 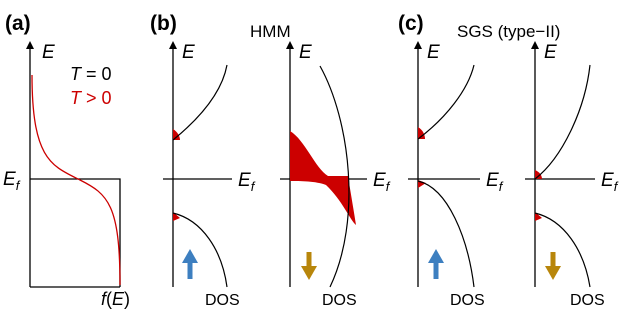 What do you see at coordinates (222, 300) in the screenshot?
I see `panel-b-up-dos-label: DOS` at bounding box center [222, 300].